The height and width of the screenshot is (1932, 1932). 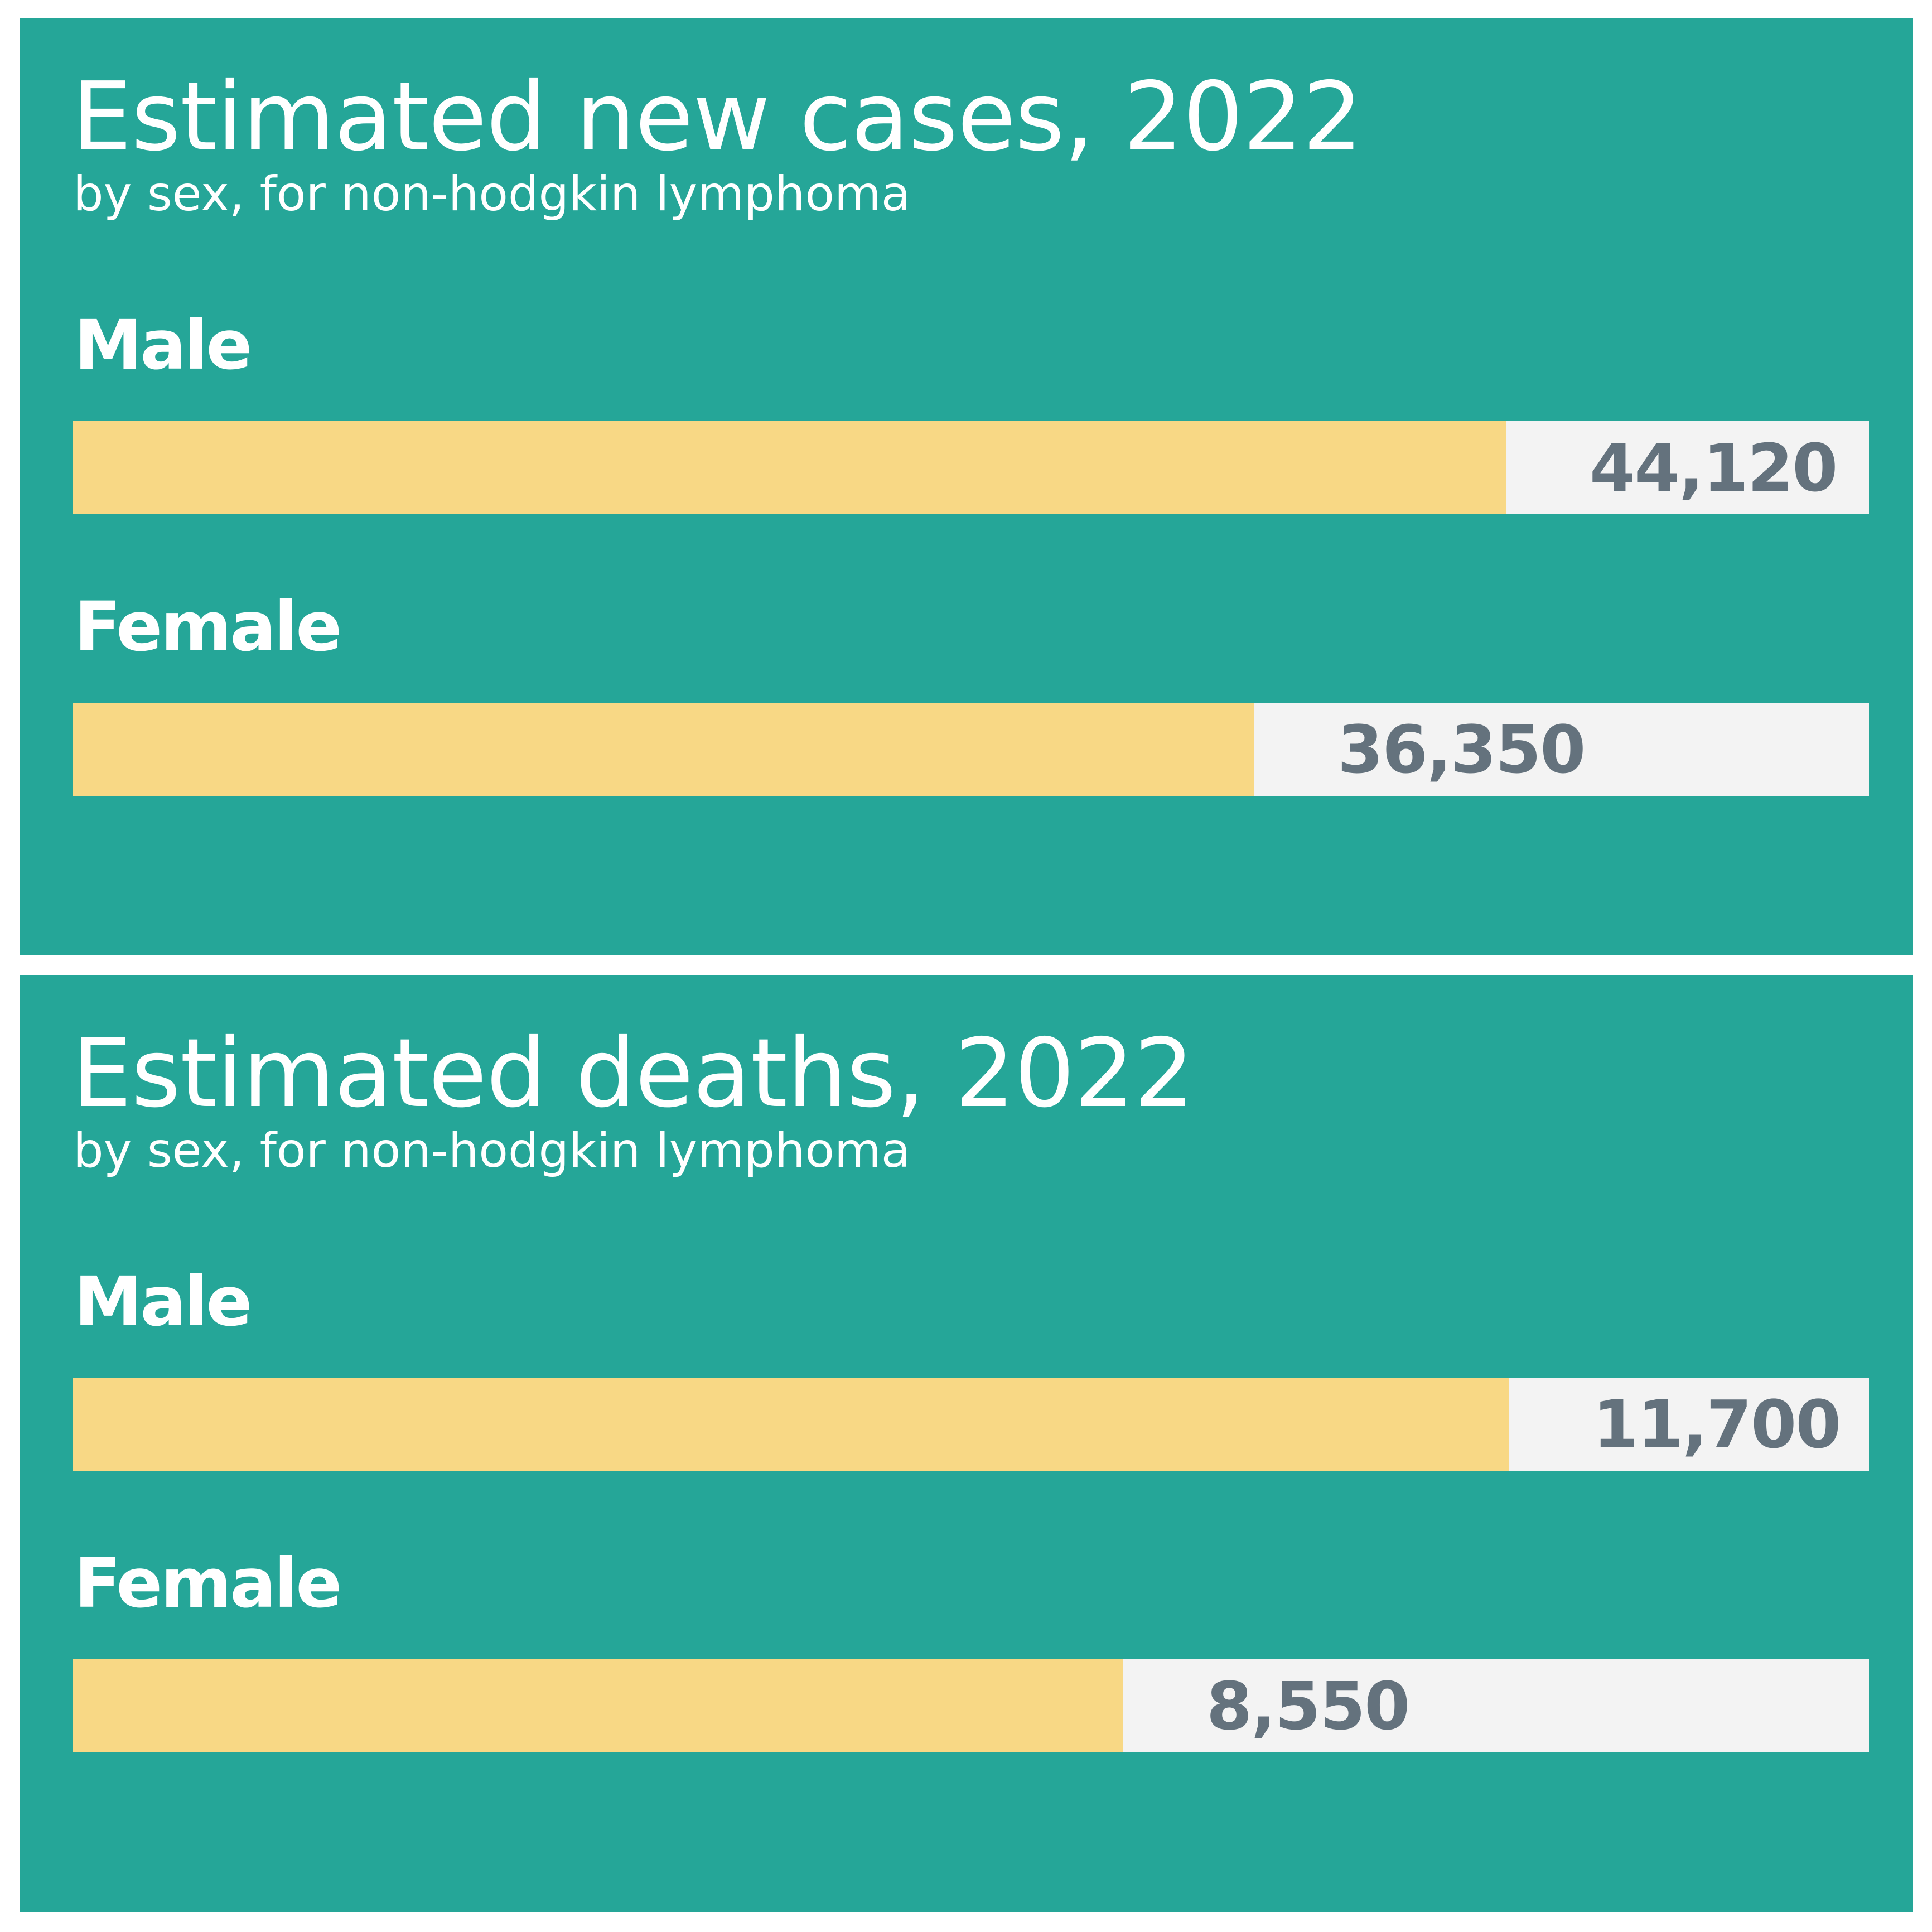 I want to click on chart-title: Estimated deaths, 2022, so click(x=633, y=1073).